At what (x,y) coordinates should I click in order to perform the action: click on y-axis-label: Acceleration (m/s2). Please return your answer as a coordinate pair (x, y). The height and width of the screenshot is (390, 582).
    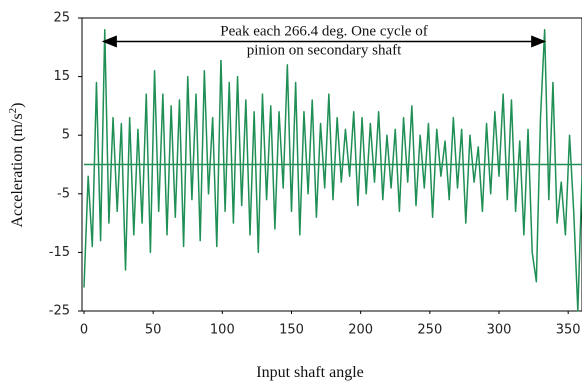
    Looking at the image, I should click on (16, 165).